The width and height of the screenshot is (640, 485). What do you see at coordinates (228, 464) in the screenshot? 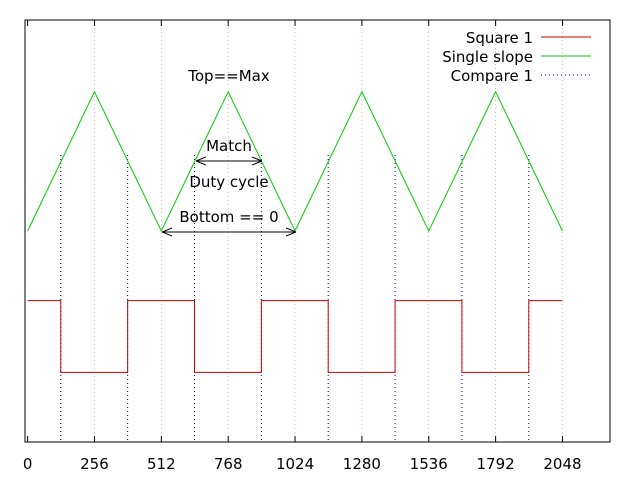
I see `x-tick-label: 768` at bounding box center [228, 464].